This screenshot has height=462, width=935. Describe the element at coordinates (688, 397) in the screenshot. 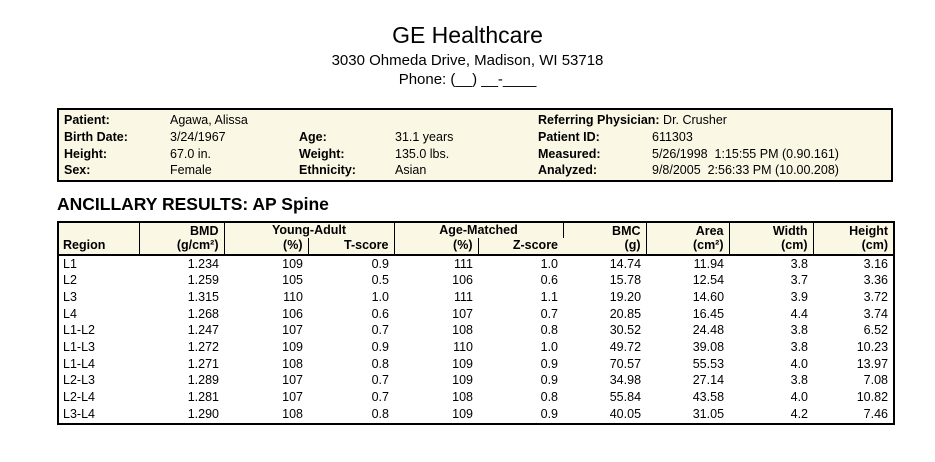

I see `cell-area: 43.58` at that location.